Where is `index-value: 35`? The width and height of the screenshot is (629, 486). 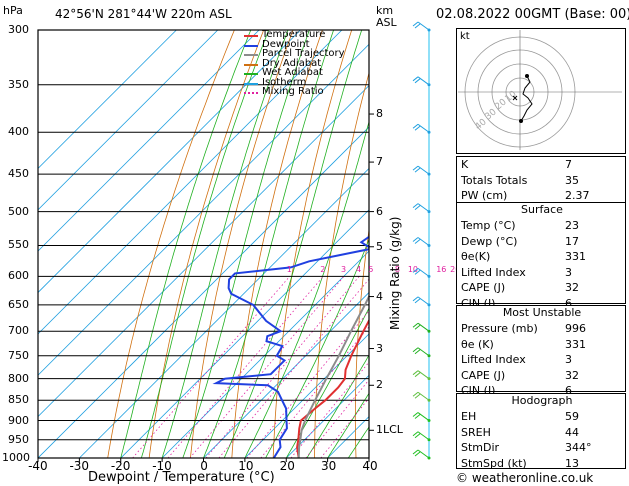 index-value: 35 is located at coordinates (572, 180).